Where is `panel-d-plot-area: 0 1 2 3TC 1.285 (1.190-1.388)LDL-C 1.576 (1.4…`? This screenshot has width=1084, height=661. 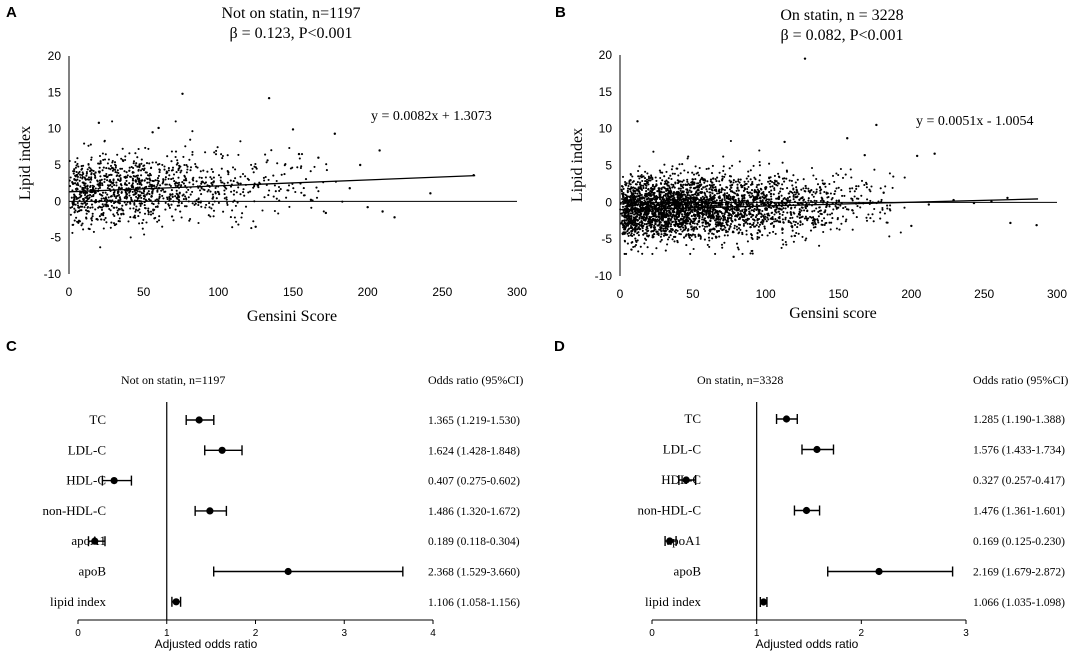
panel-d-plot-area: 0 1 2 3TC 1.285 (1.190-1.388)LDL-C 1.576 (1.4… is located at coordinates (851, 520).